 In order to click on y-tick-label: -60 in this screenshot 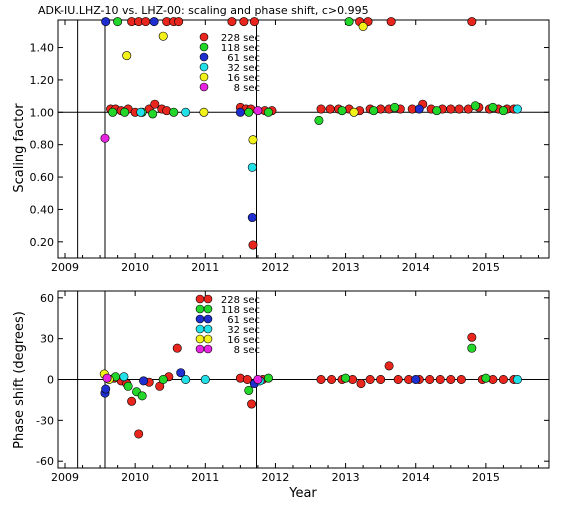, I will do `click(45, 461)`.